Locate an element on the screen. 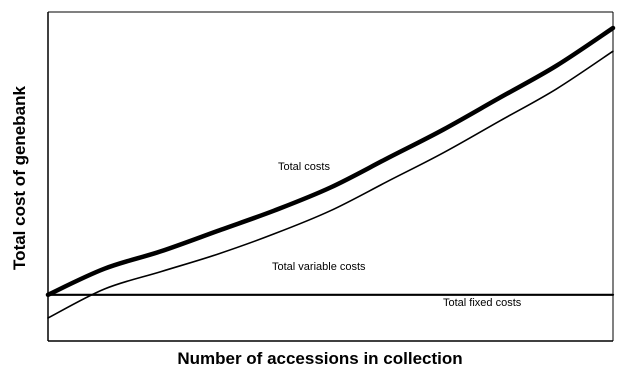  x-axis-title: Number of accessions in collection is located at coordinates (319, 358).